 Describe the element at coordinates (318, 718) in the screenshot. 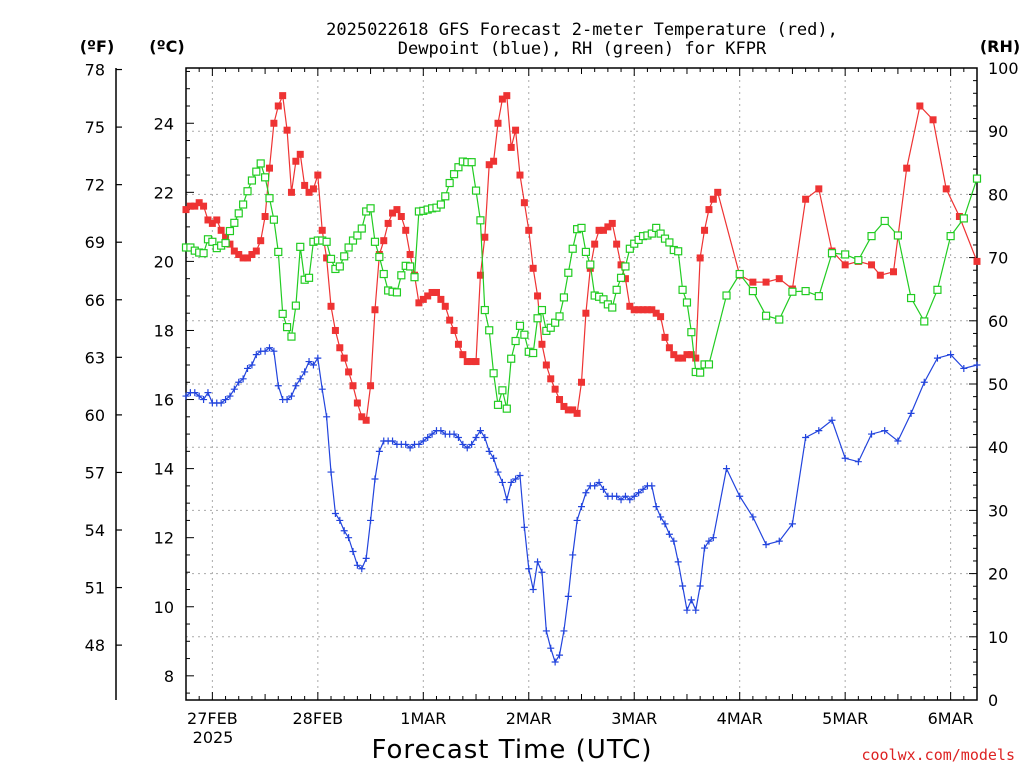

I see `time-tick-label: 28FEB` at that location.